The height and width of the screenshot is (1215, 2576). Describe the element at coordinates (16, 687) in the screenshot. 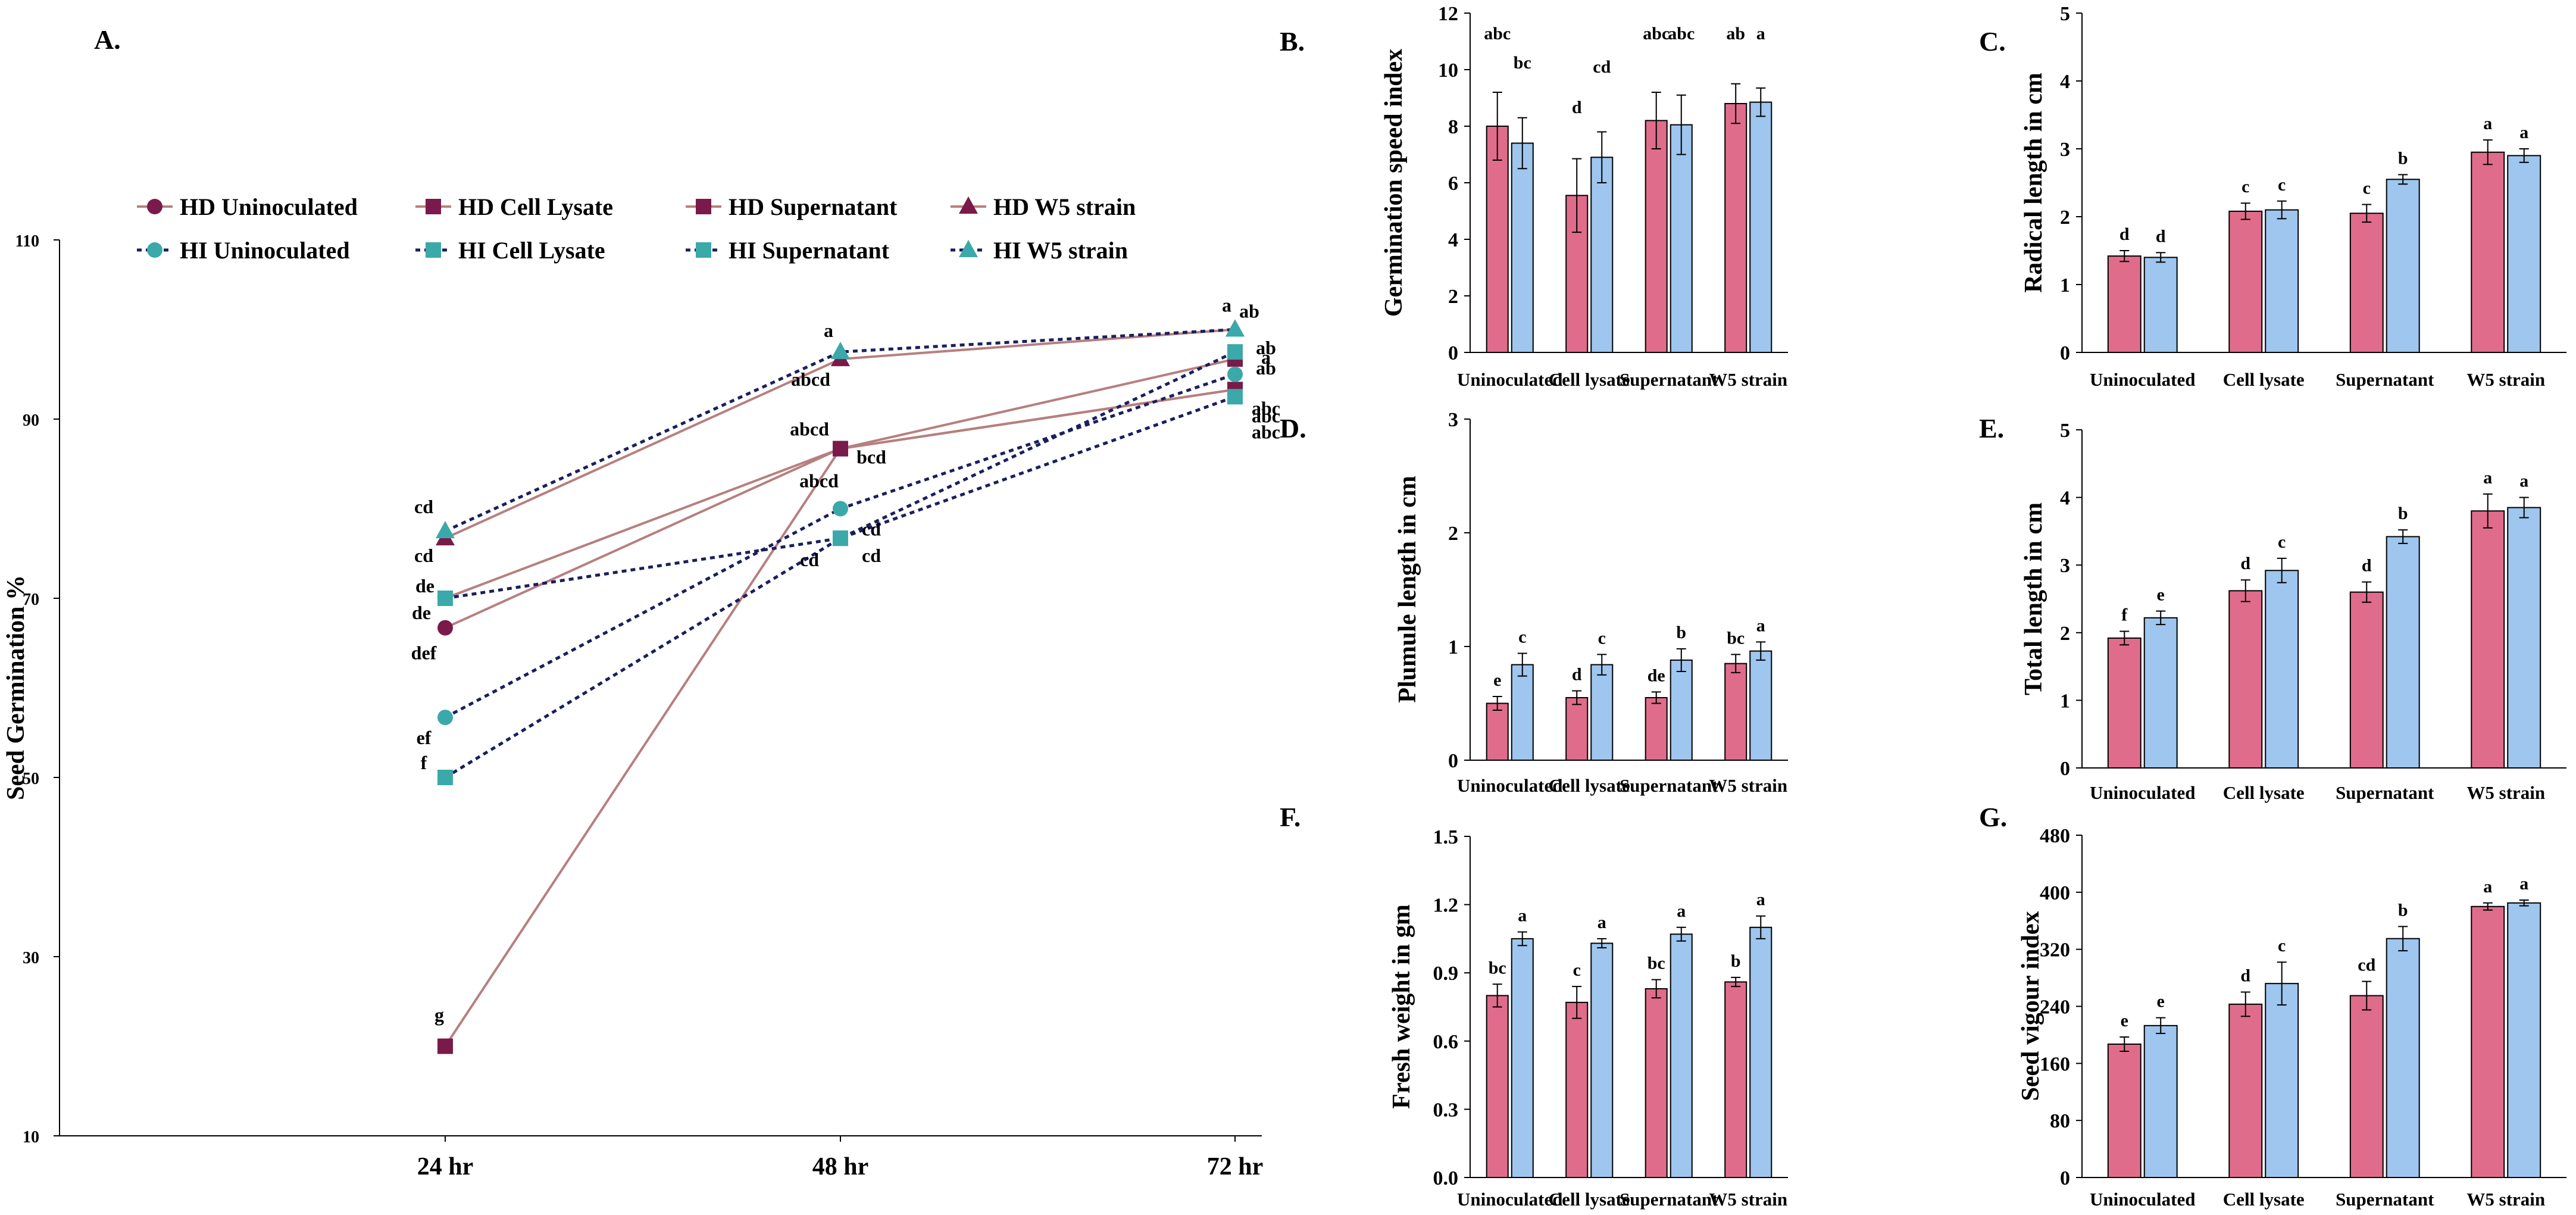

I see `y-axis-title: Seed Germination %` at that location.